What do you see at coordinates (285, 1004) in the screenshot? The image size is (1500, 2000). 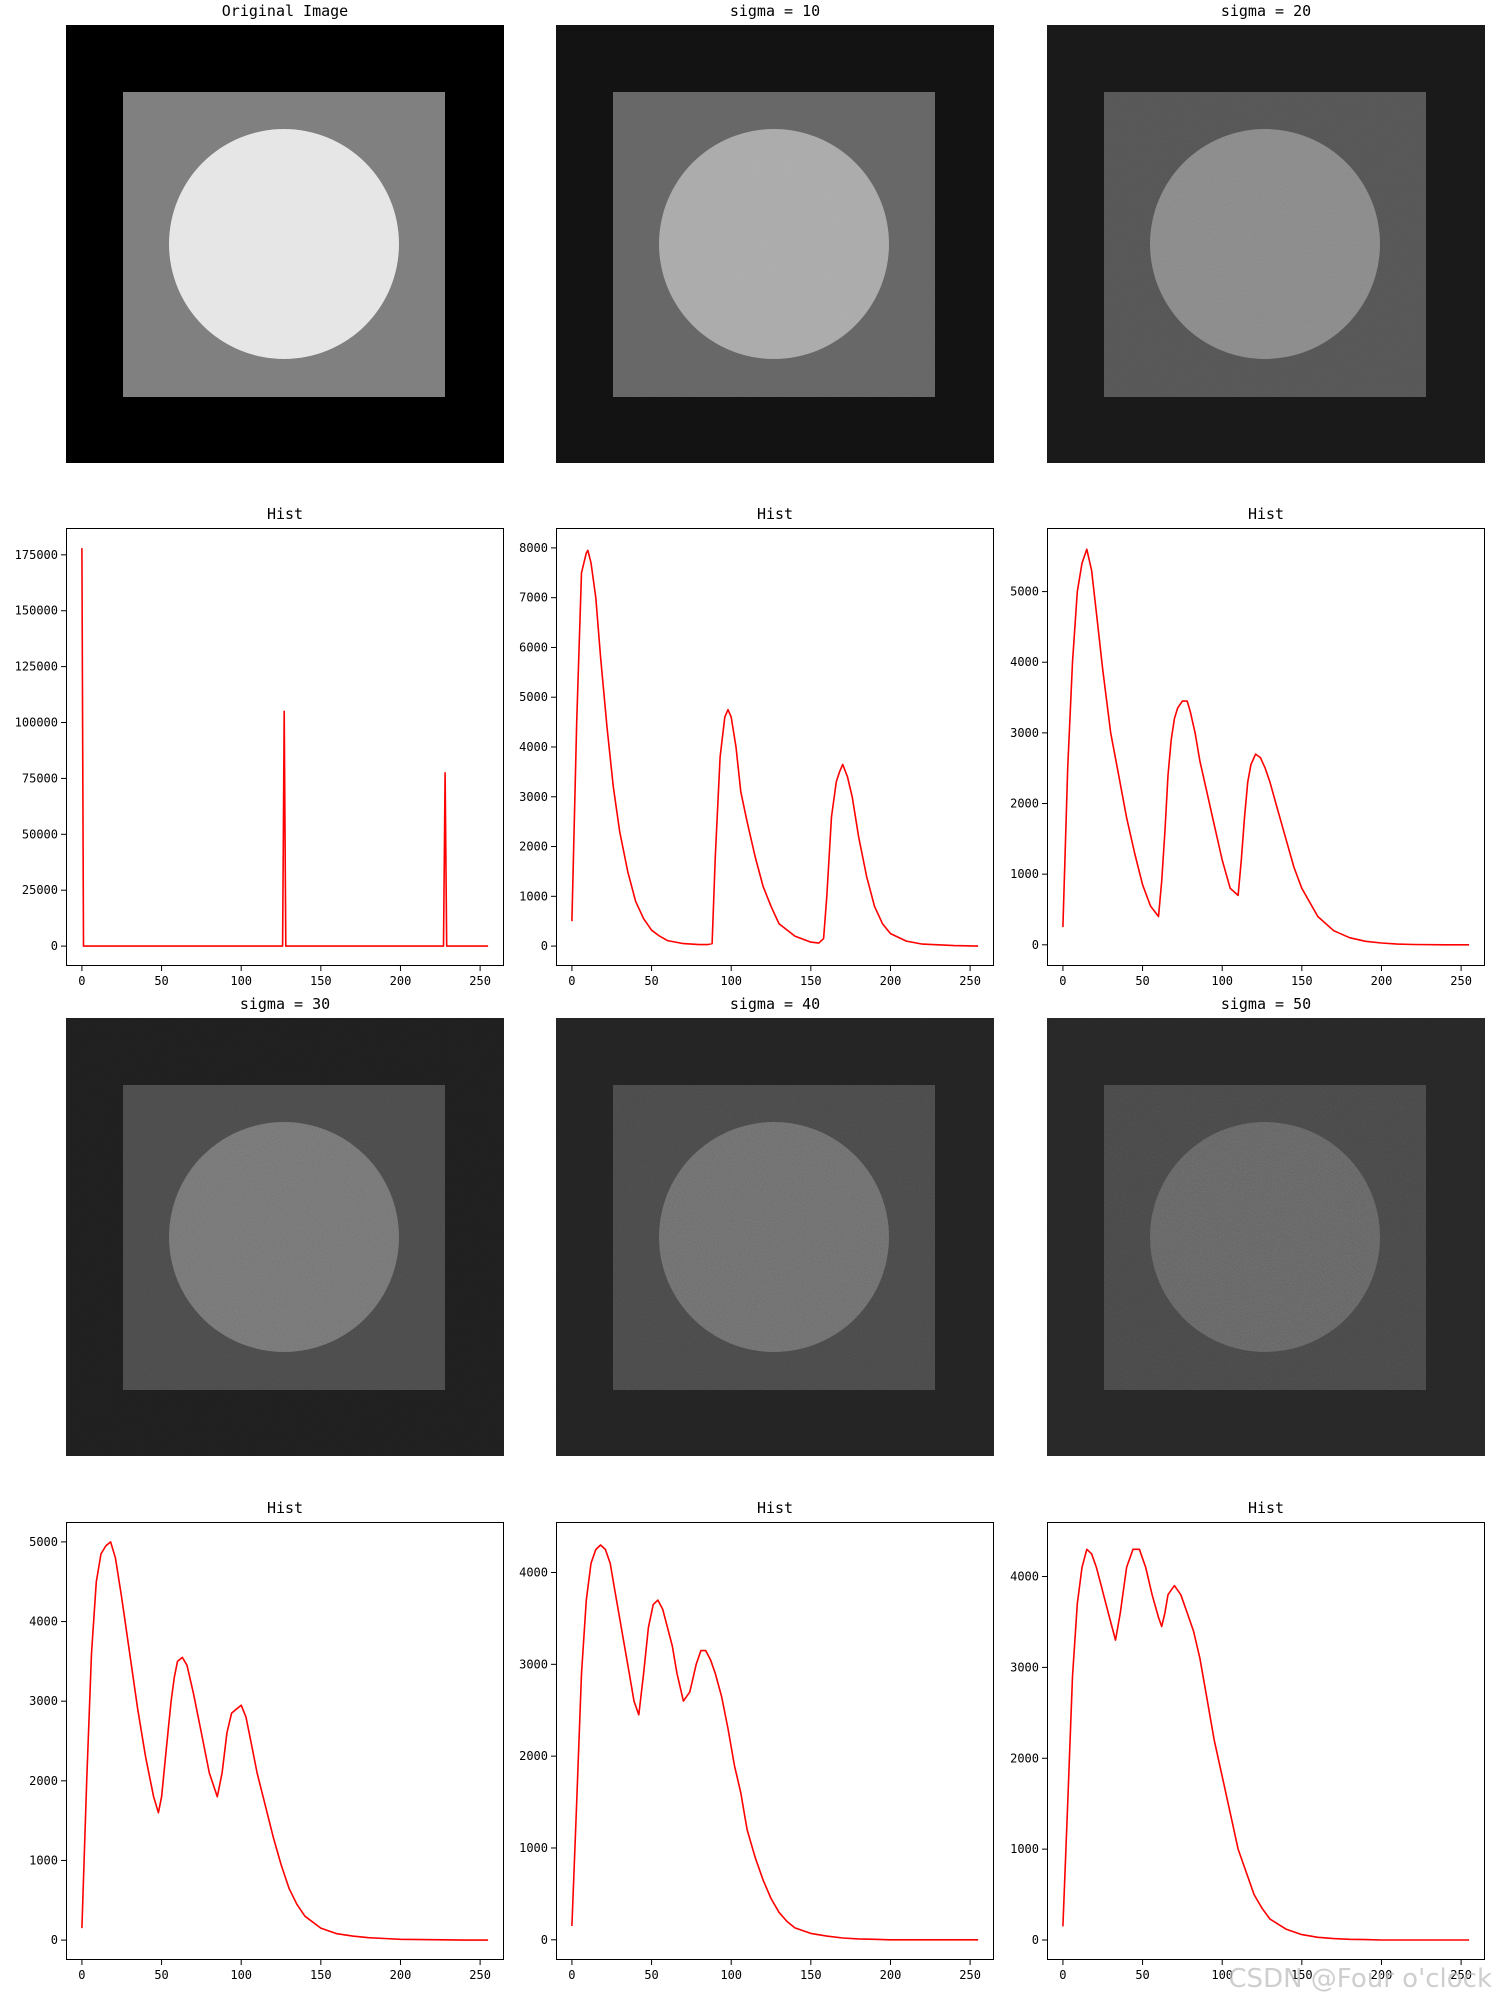 I see `image-title: sigma = 30` at bounding box center [285, 1004].